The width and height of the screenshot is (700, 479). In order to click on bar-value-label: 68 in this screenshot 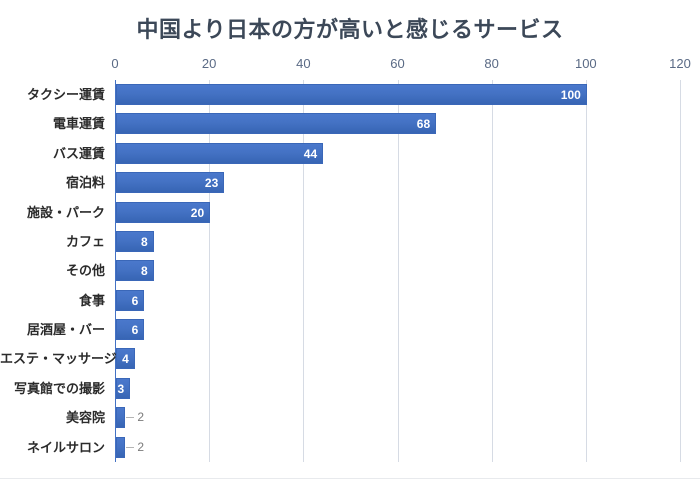, I will do `click(423, 124)`.